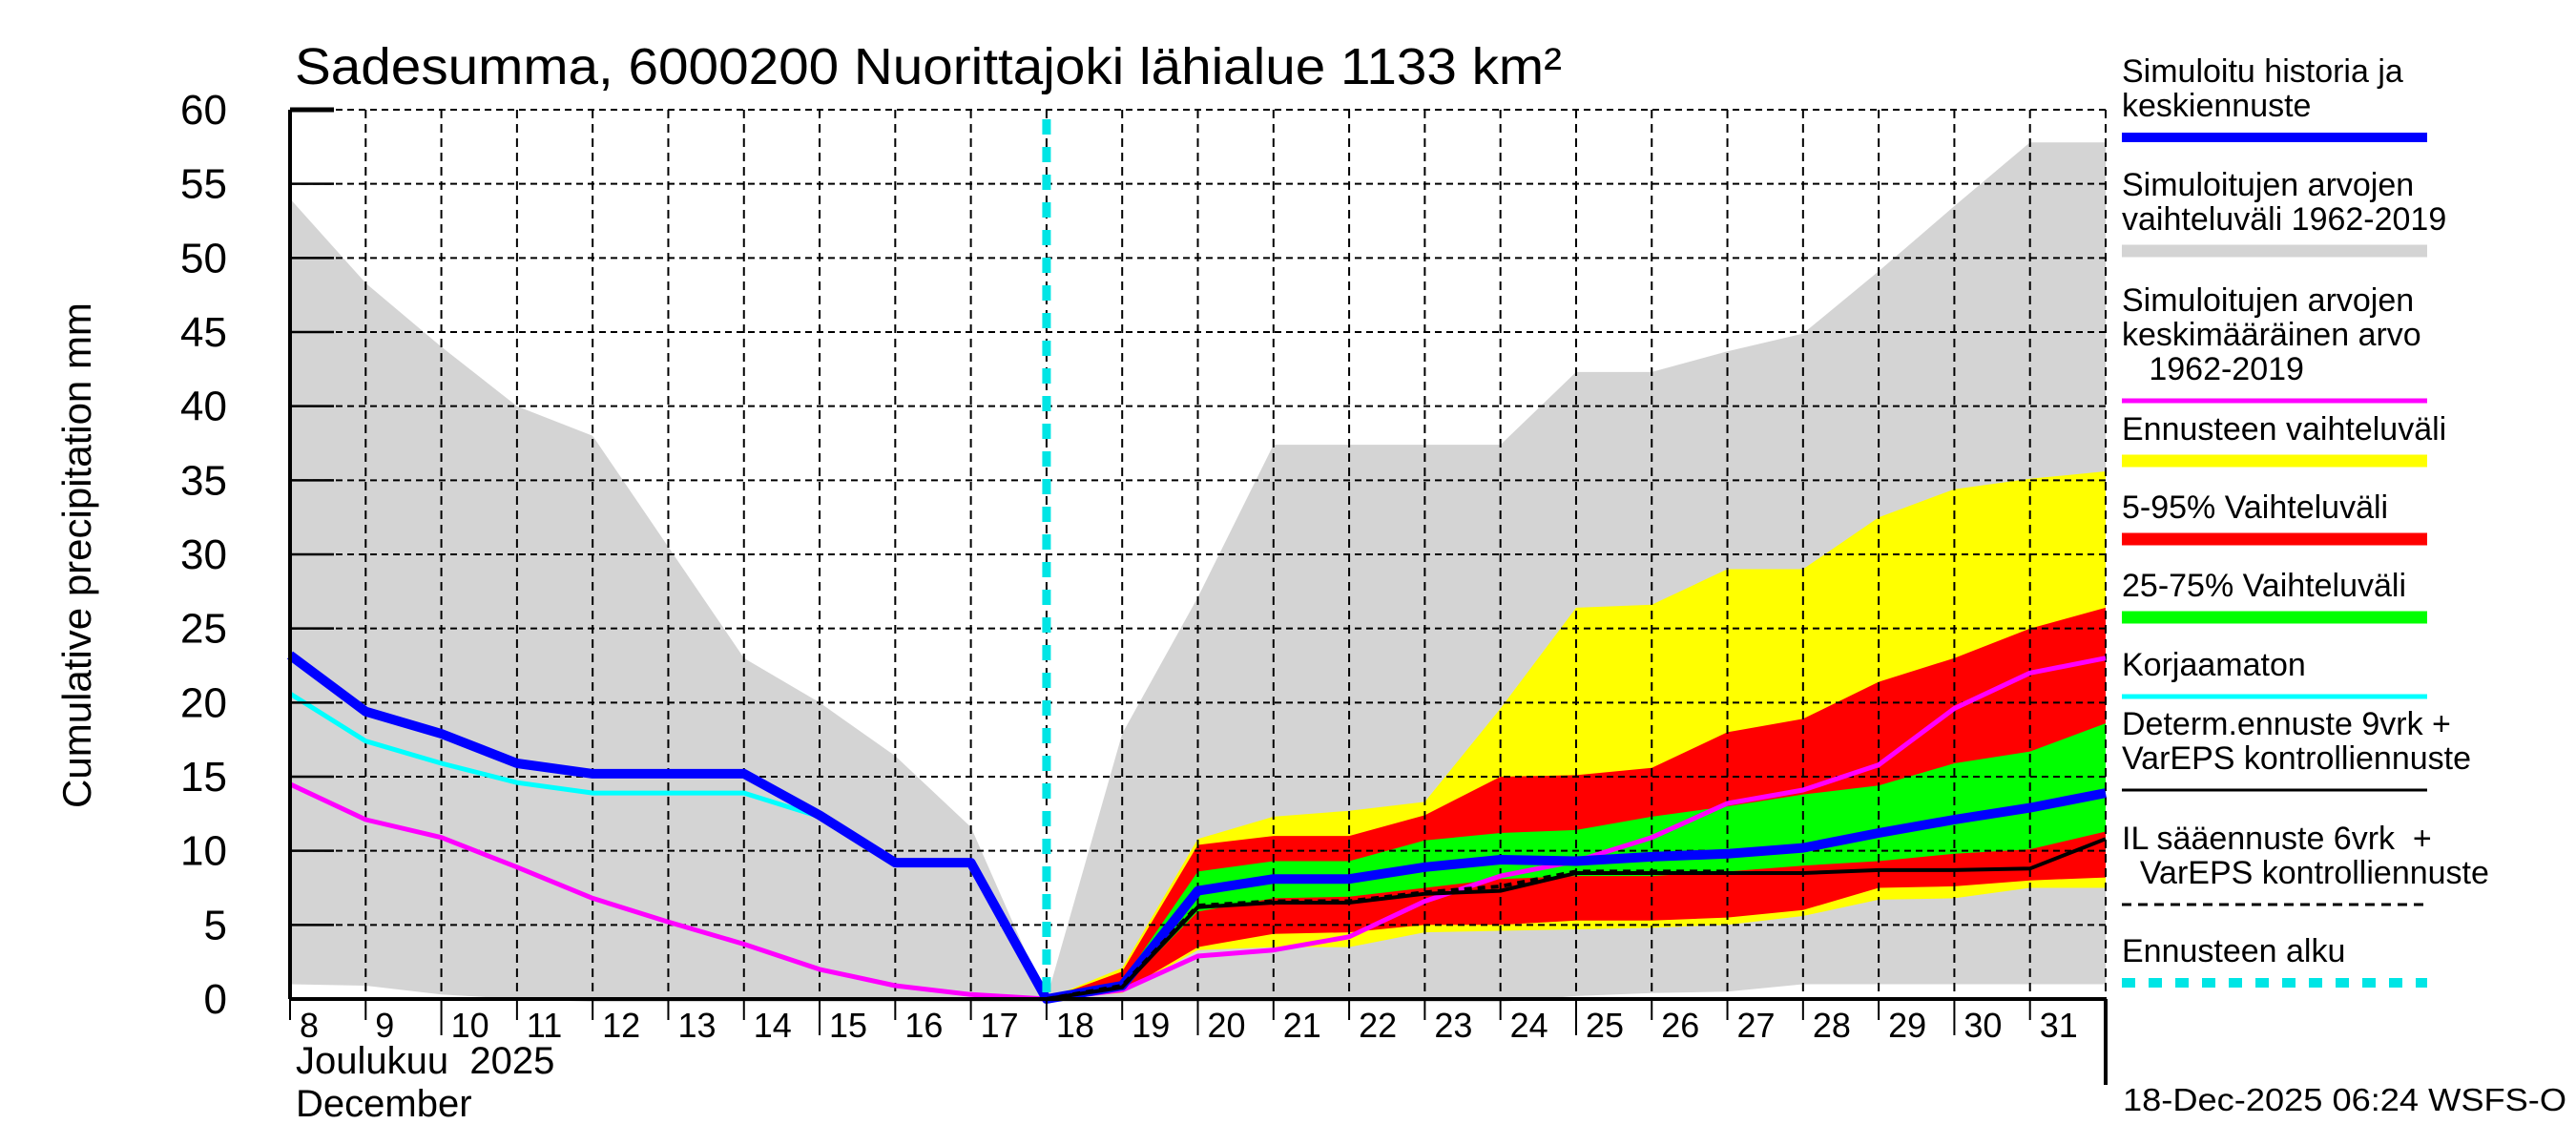  What do you see at coordinates (1832, 1025) in the screenshot?
I see `x-tick-label: 28` at bounding box center [1832, 1025].